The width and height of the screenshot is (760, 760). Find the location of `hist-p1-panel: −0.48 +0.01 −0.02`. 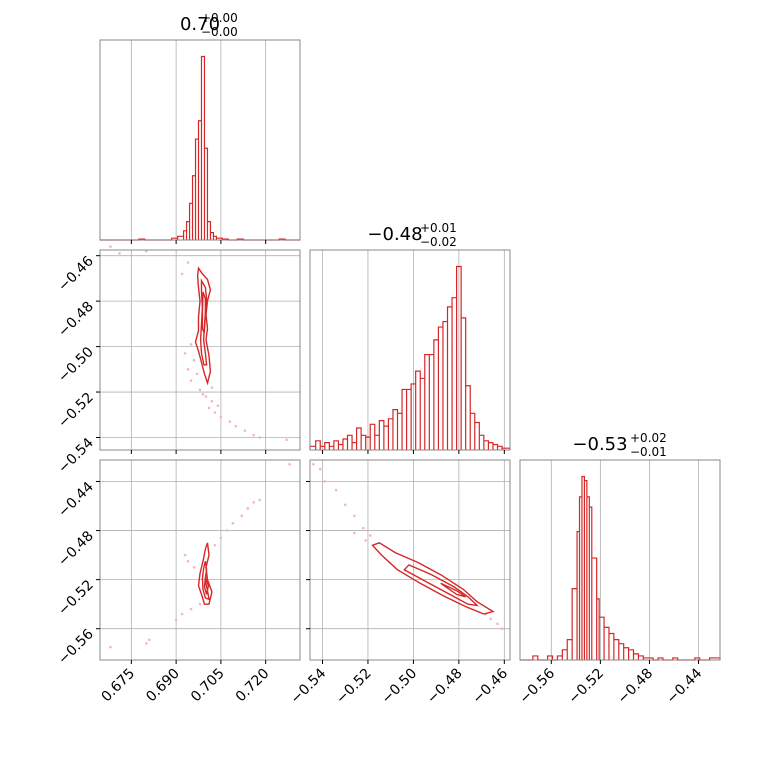

hist-p1-panel: −0.48 +0.01 −0.02 is located at coordinates (410, 337).